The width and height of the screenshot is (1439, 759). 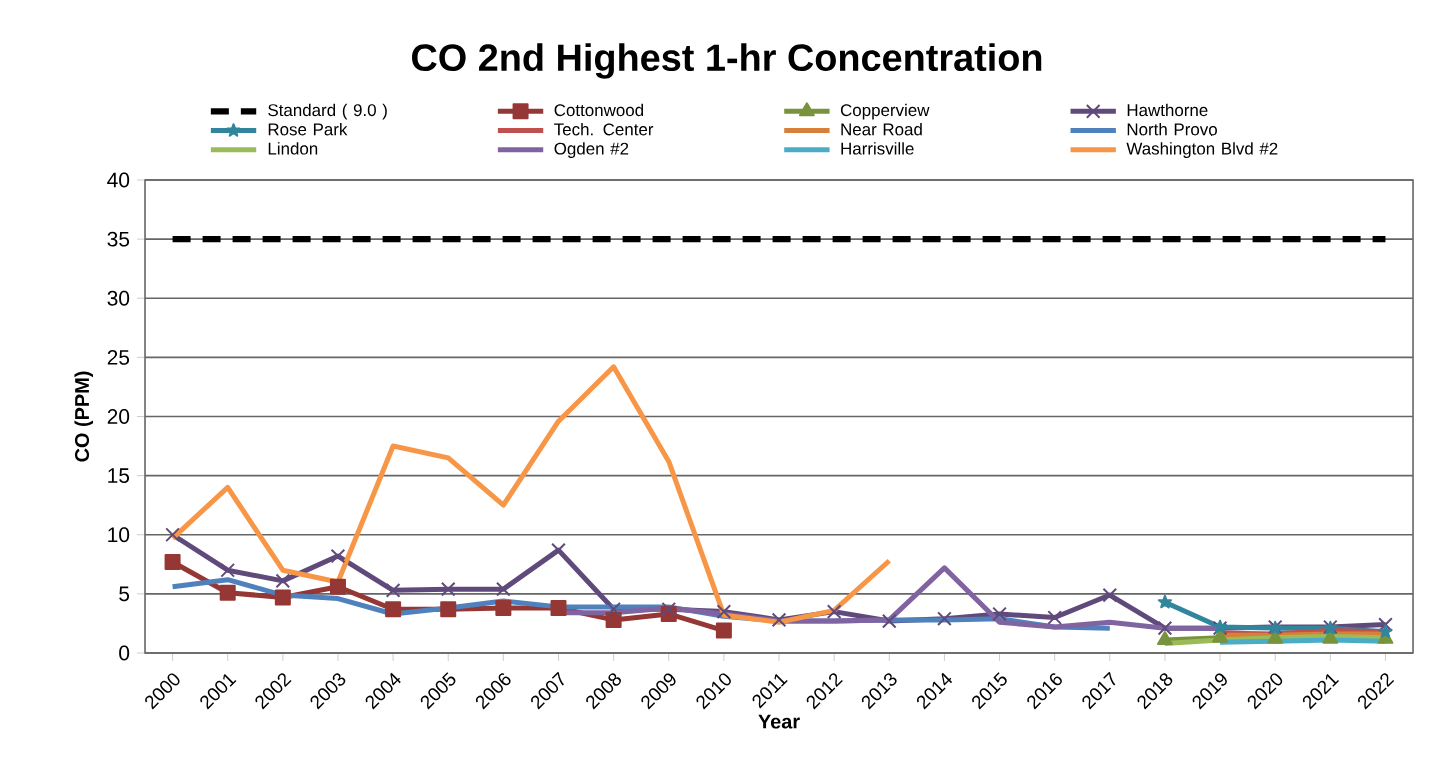 I want to click on y-axis-title: CO (PPM), so click(x=84, y=416).